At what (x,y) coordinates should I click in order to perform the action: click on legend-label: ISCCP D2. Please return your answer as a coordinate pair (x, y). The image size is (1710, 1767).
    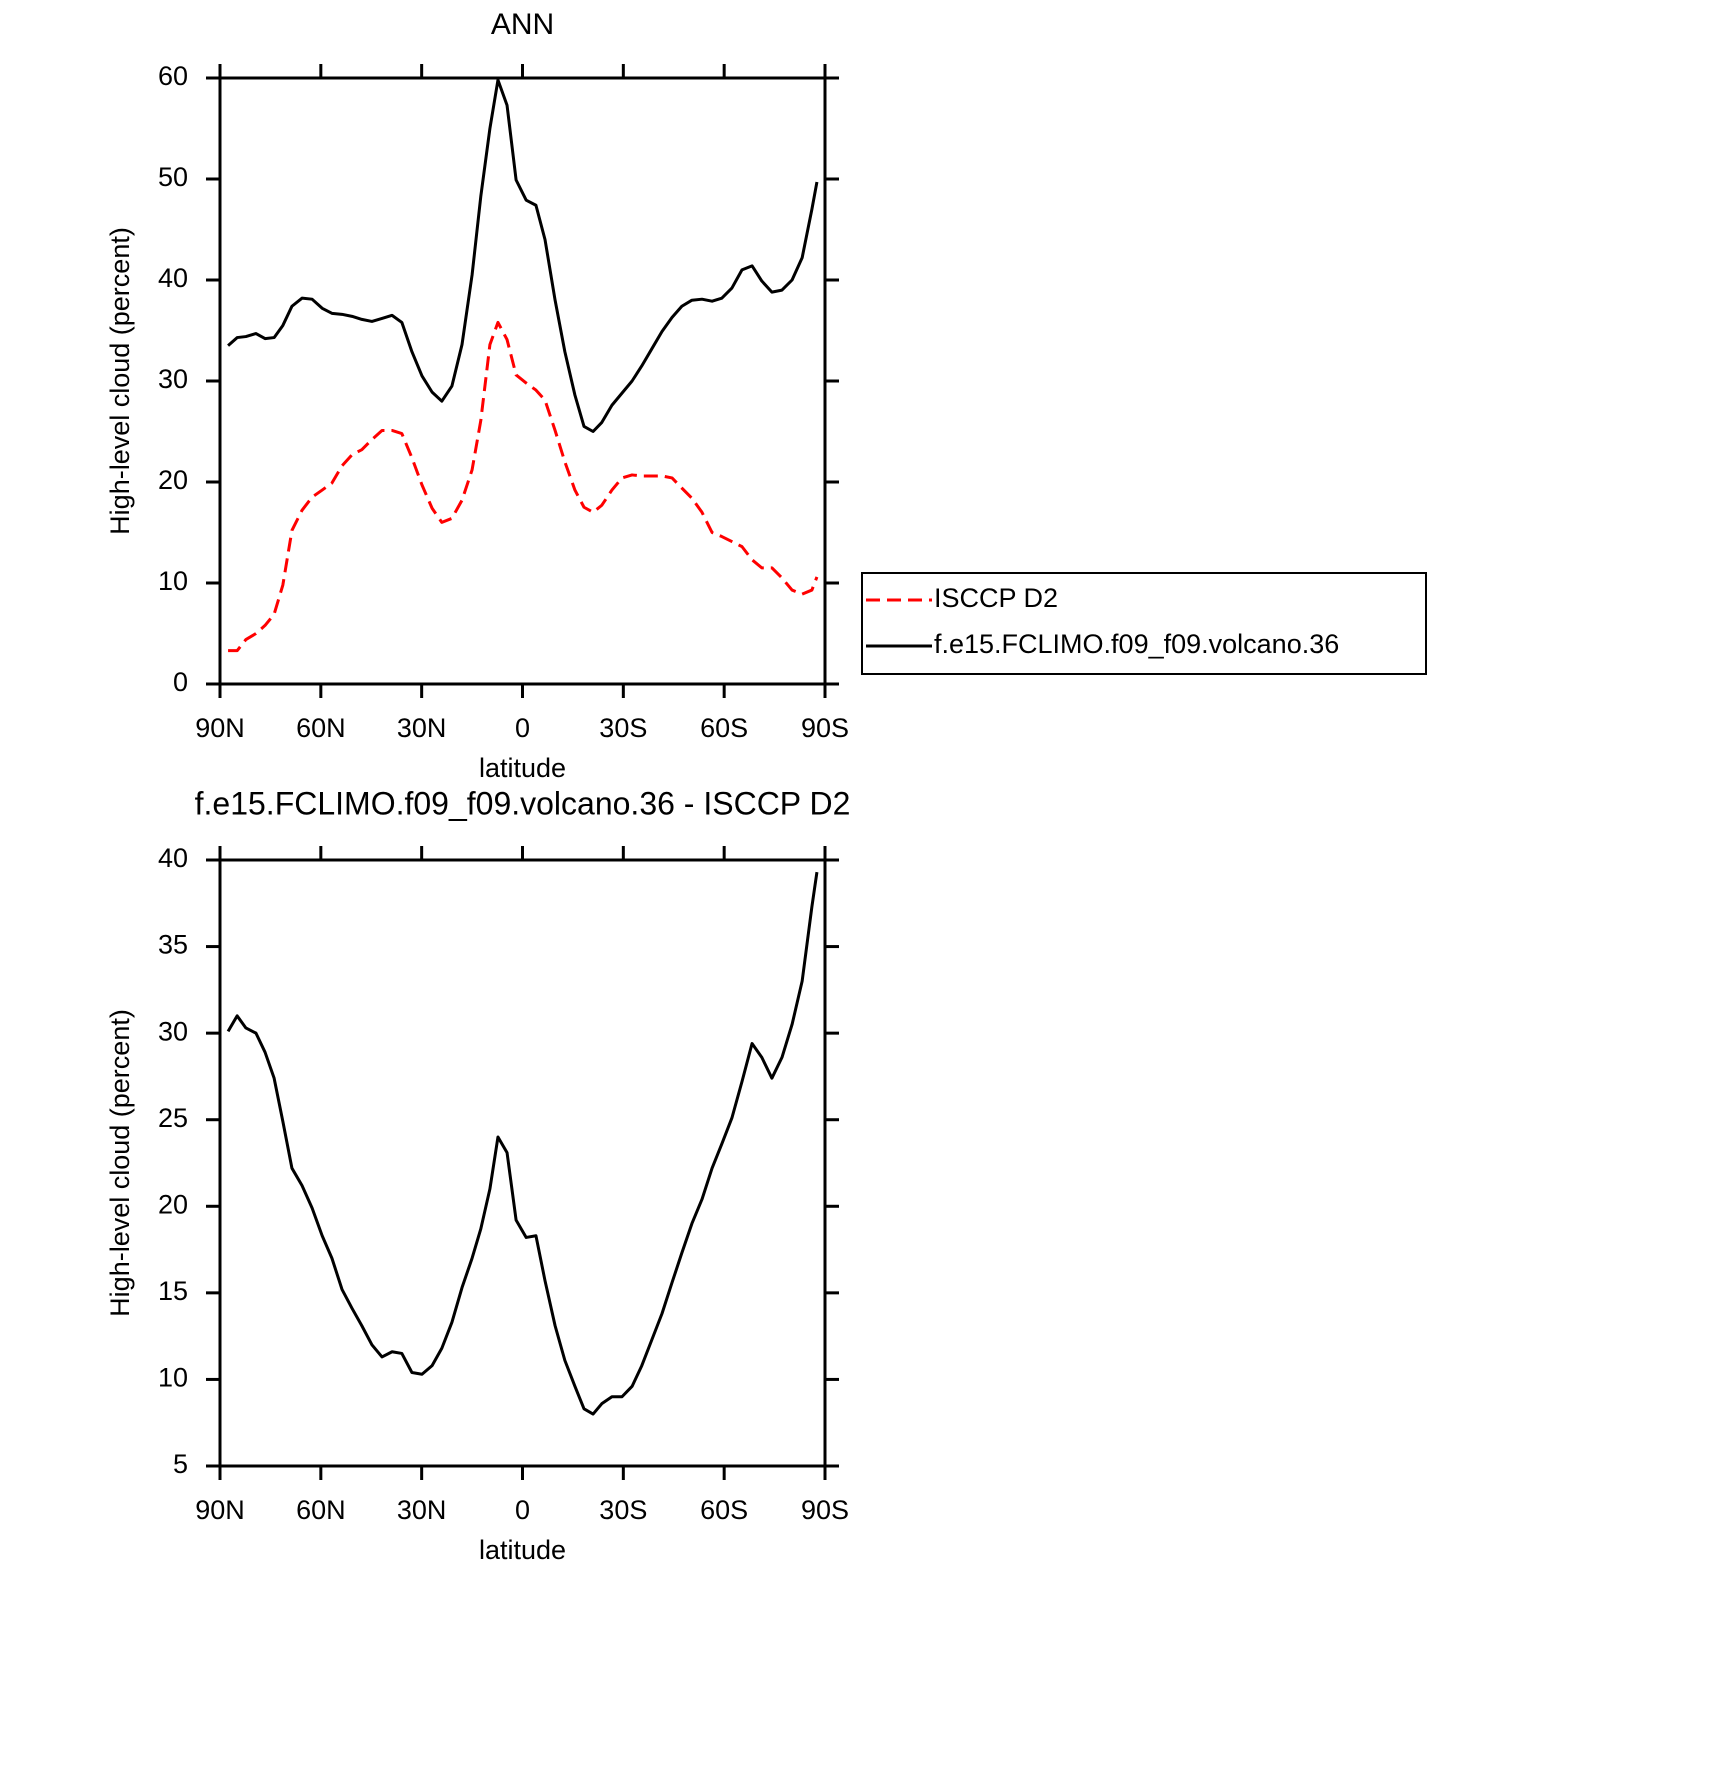
    Looking at the image, I should click on (996, 598).